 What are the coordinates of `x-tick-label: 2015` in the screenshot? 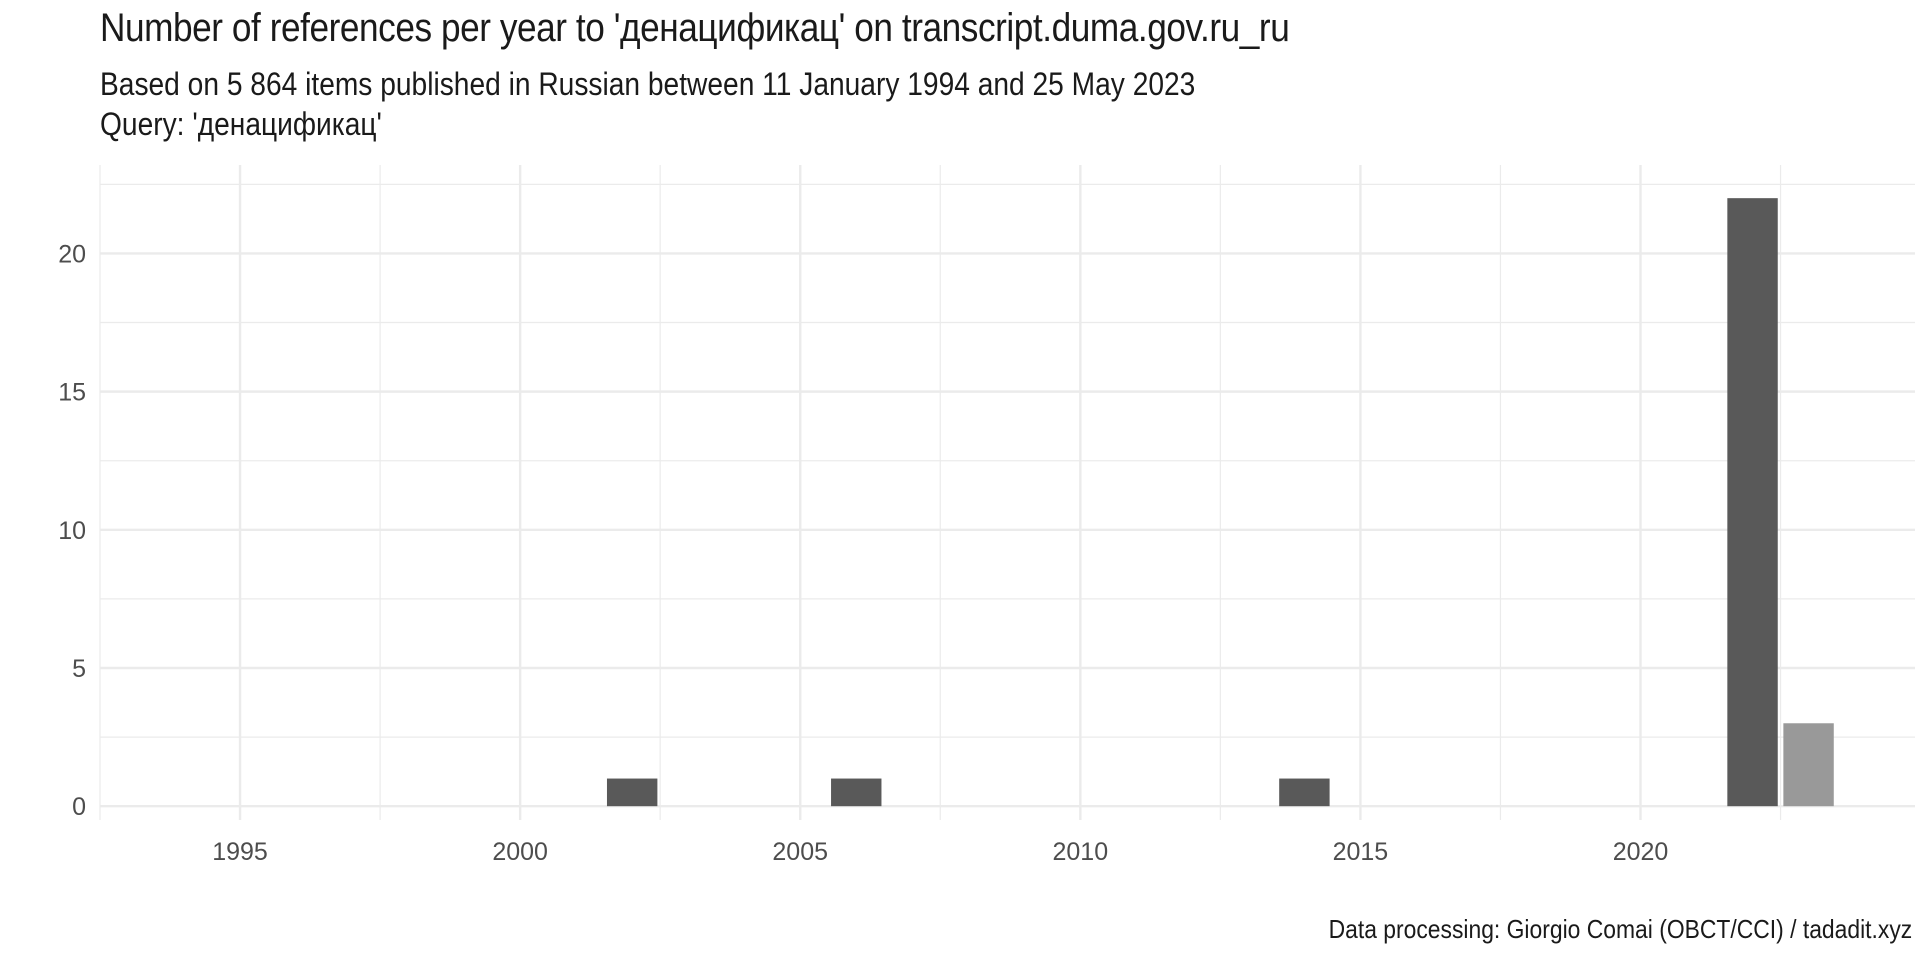 It's located at (1361, 852).